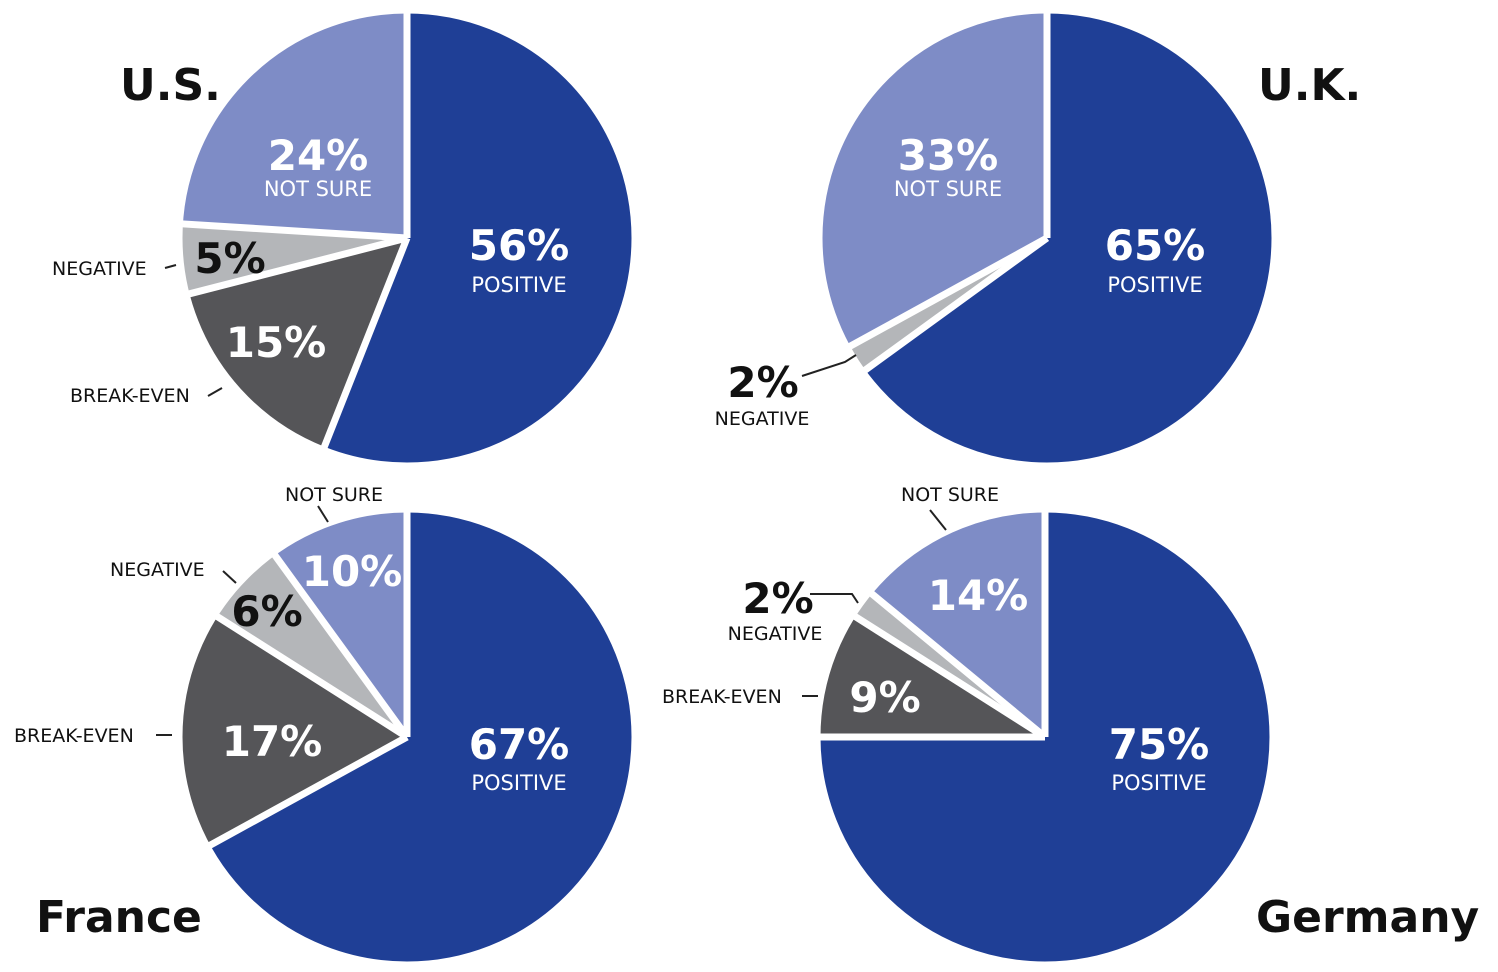 This screenshot has width=1498, height=972. What do you see at coordinates (884, 697) in the screenshot?
I see `break-even-percent-label: 9%` at bounding box center [884, 697].